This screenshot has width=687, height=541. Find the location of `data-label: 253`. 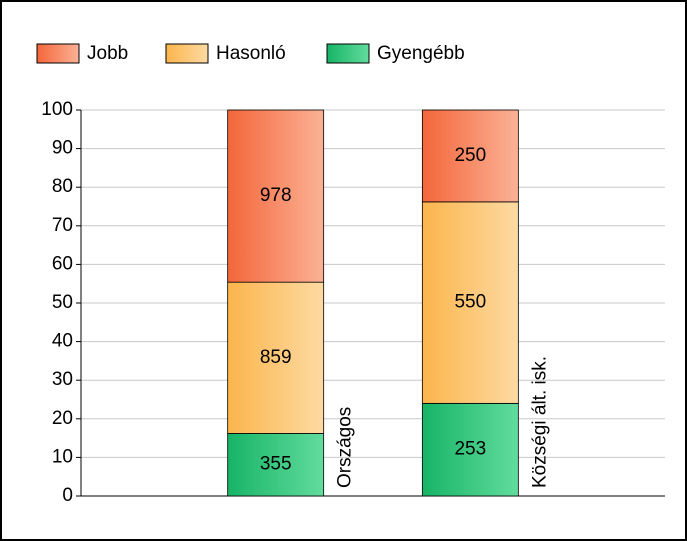

data-label: 253 is located at coordinates (470, 449).